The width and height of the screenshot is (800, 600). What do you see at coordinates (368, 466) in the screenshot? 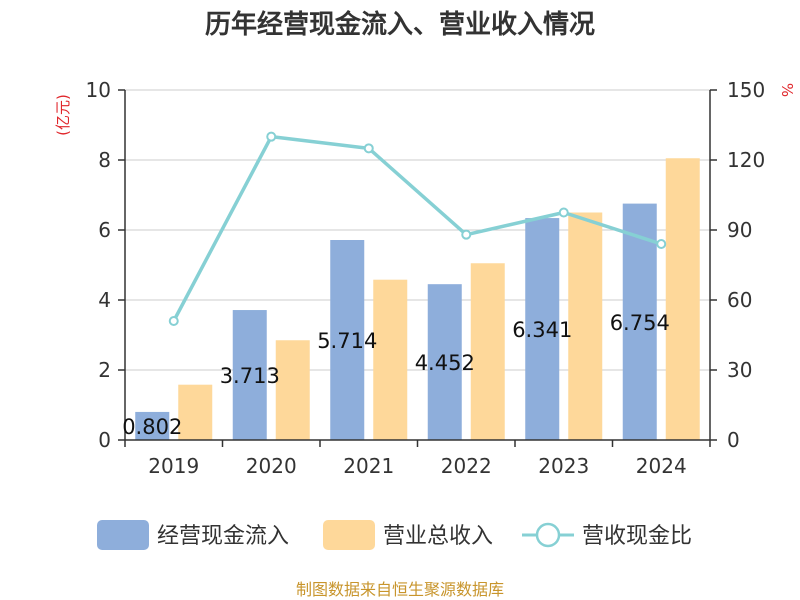
I see `x-tick-label: 2021` at bounding box center [368, 466].